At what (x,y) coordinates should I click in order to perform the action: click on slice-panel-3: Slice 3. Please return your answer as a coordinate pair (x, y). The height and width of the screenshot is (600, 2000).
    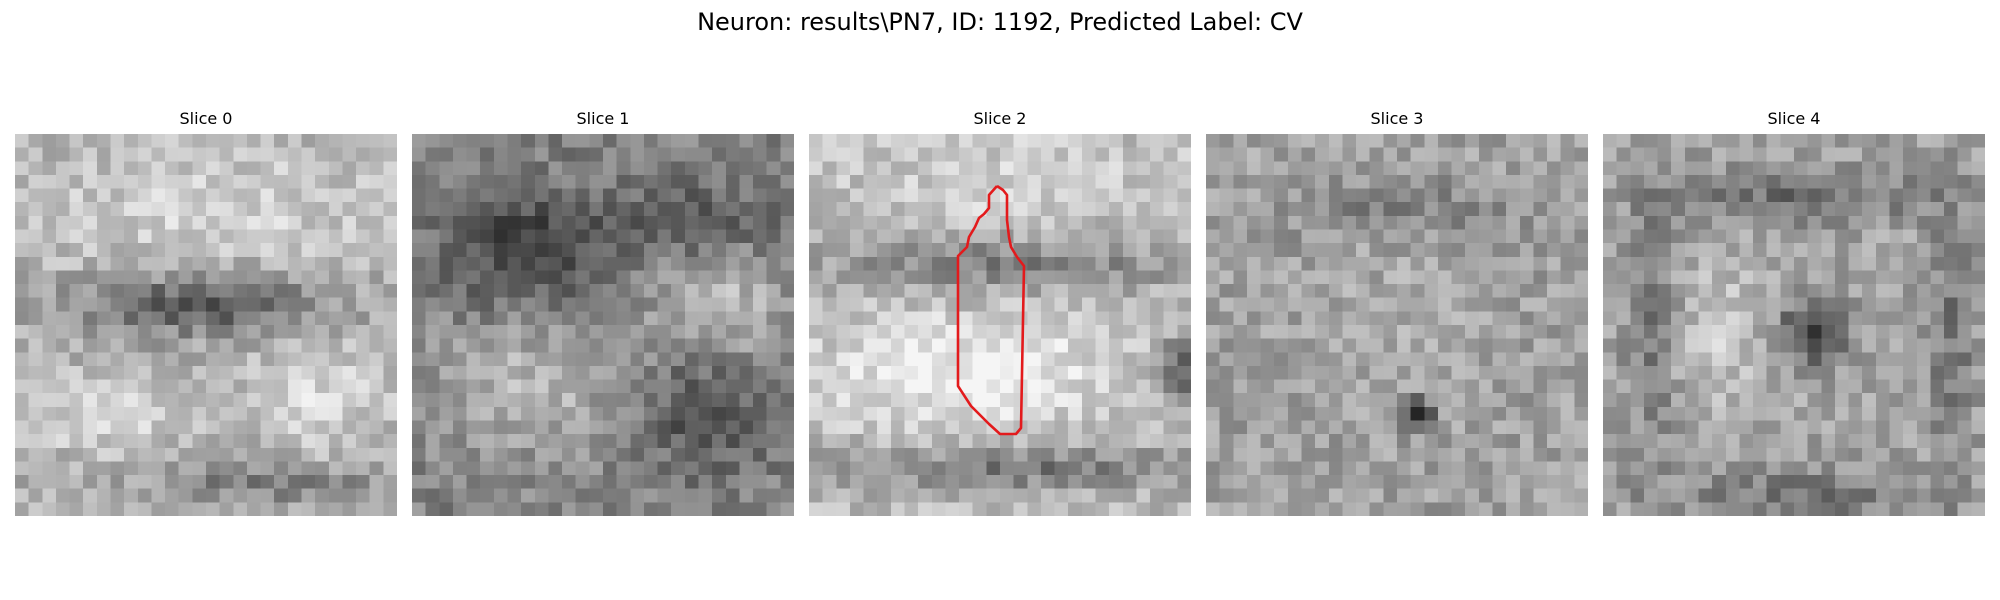
    Looking at the image, I should click on (1397, 312).